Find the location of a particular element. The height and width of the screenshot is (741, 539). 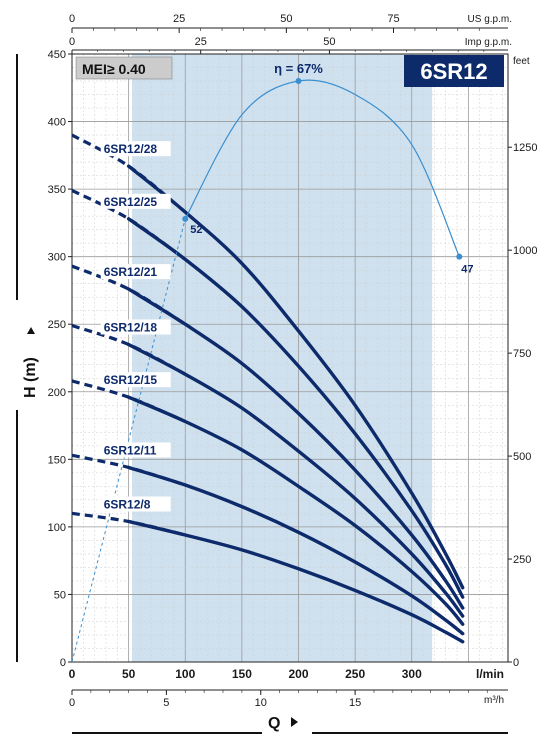

curve-label-6SR12-8: 6SR12/8 is located at coordinates (127, 504).